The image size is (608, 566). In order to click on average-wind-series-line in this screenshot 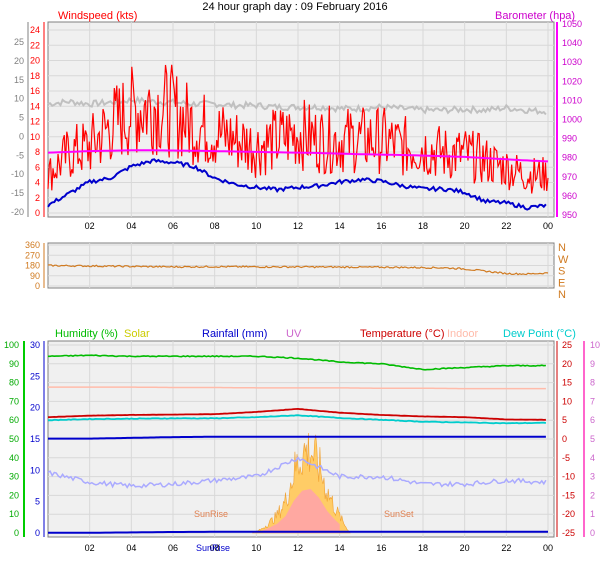, I will do `click(297, 184)`.